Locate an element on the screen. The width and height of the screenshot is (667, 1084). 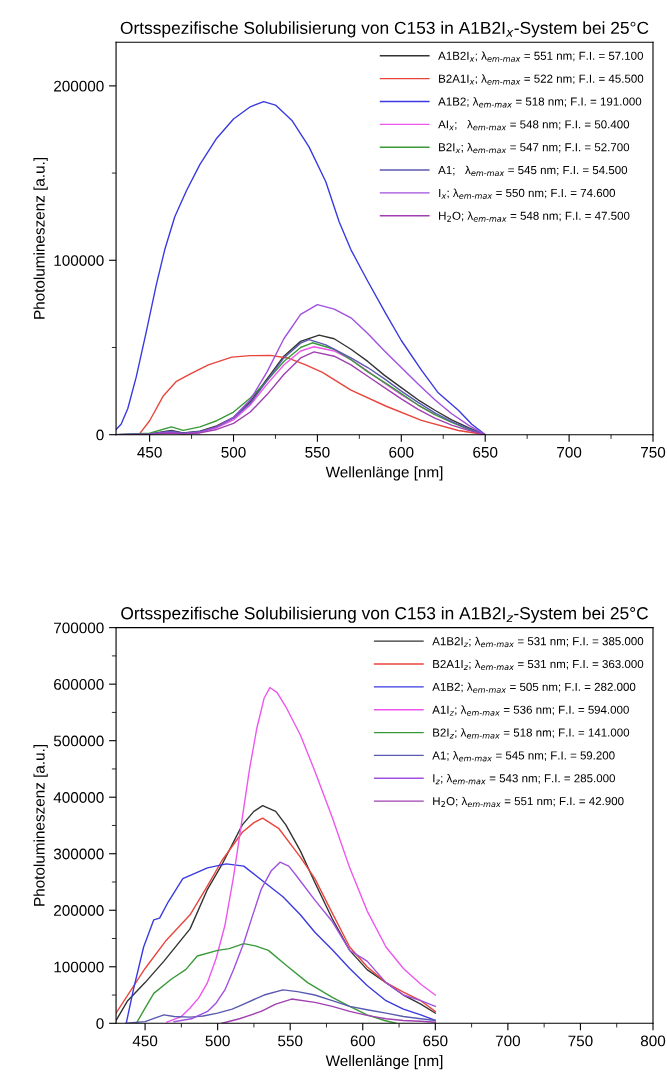
legend-label: A1B2; λ$_{em-max}$ = 505 nm; F.I. = 282.000 is located at coordinates (534, 687).